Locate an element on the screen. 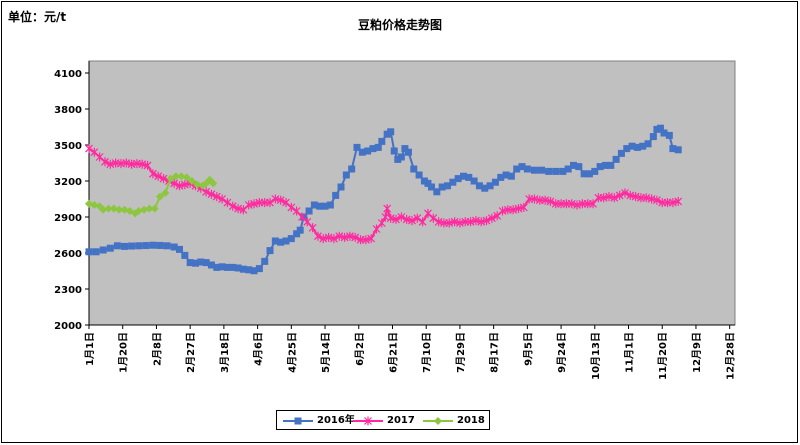  y-tick-label: 3500 is located at coordinates (68, 146).